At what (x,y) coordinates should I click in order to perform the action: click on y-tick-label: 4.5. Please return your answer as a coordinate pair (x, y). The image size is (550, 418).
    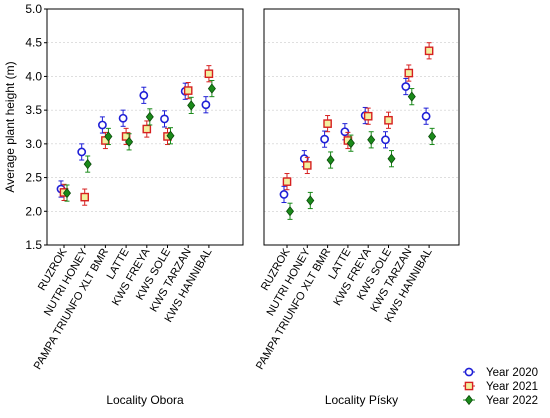
    Looking at the image, I should click on (33, 43).